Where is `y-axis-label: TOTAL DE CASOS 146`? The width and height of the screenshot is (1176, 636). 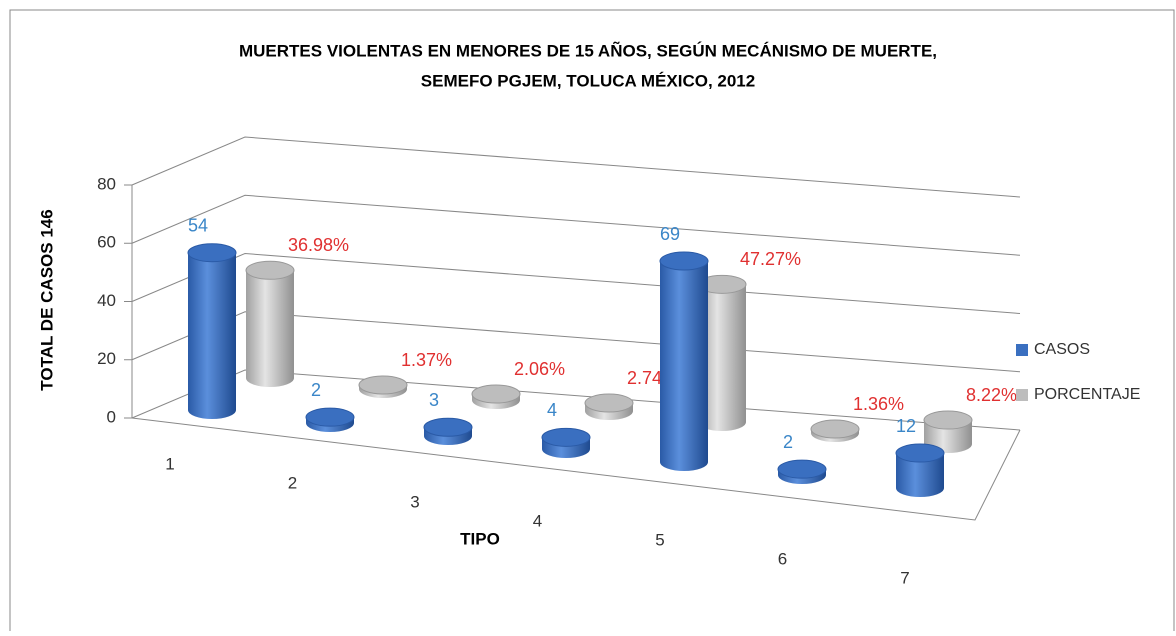 y-axis-label: TOTAL DE CASOS 146 is located at coordinates (46, 299).